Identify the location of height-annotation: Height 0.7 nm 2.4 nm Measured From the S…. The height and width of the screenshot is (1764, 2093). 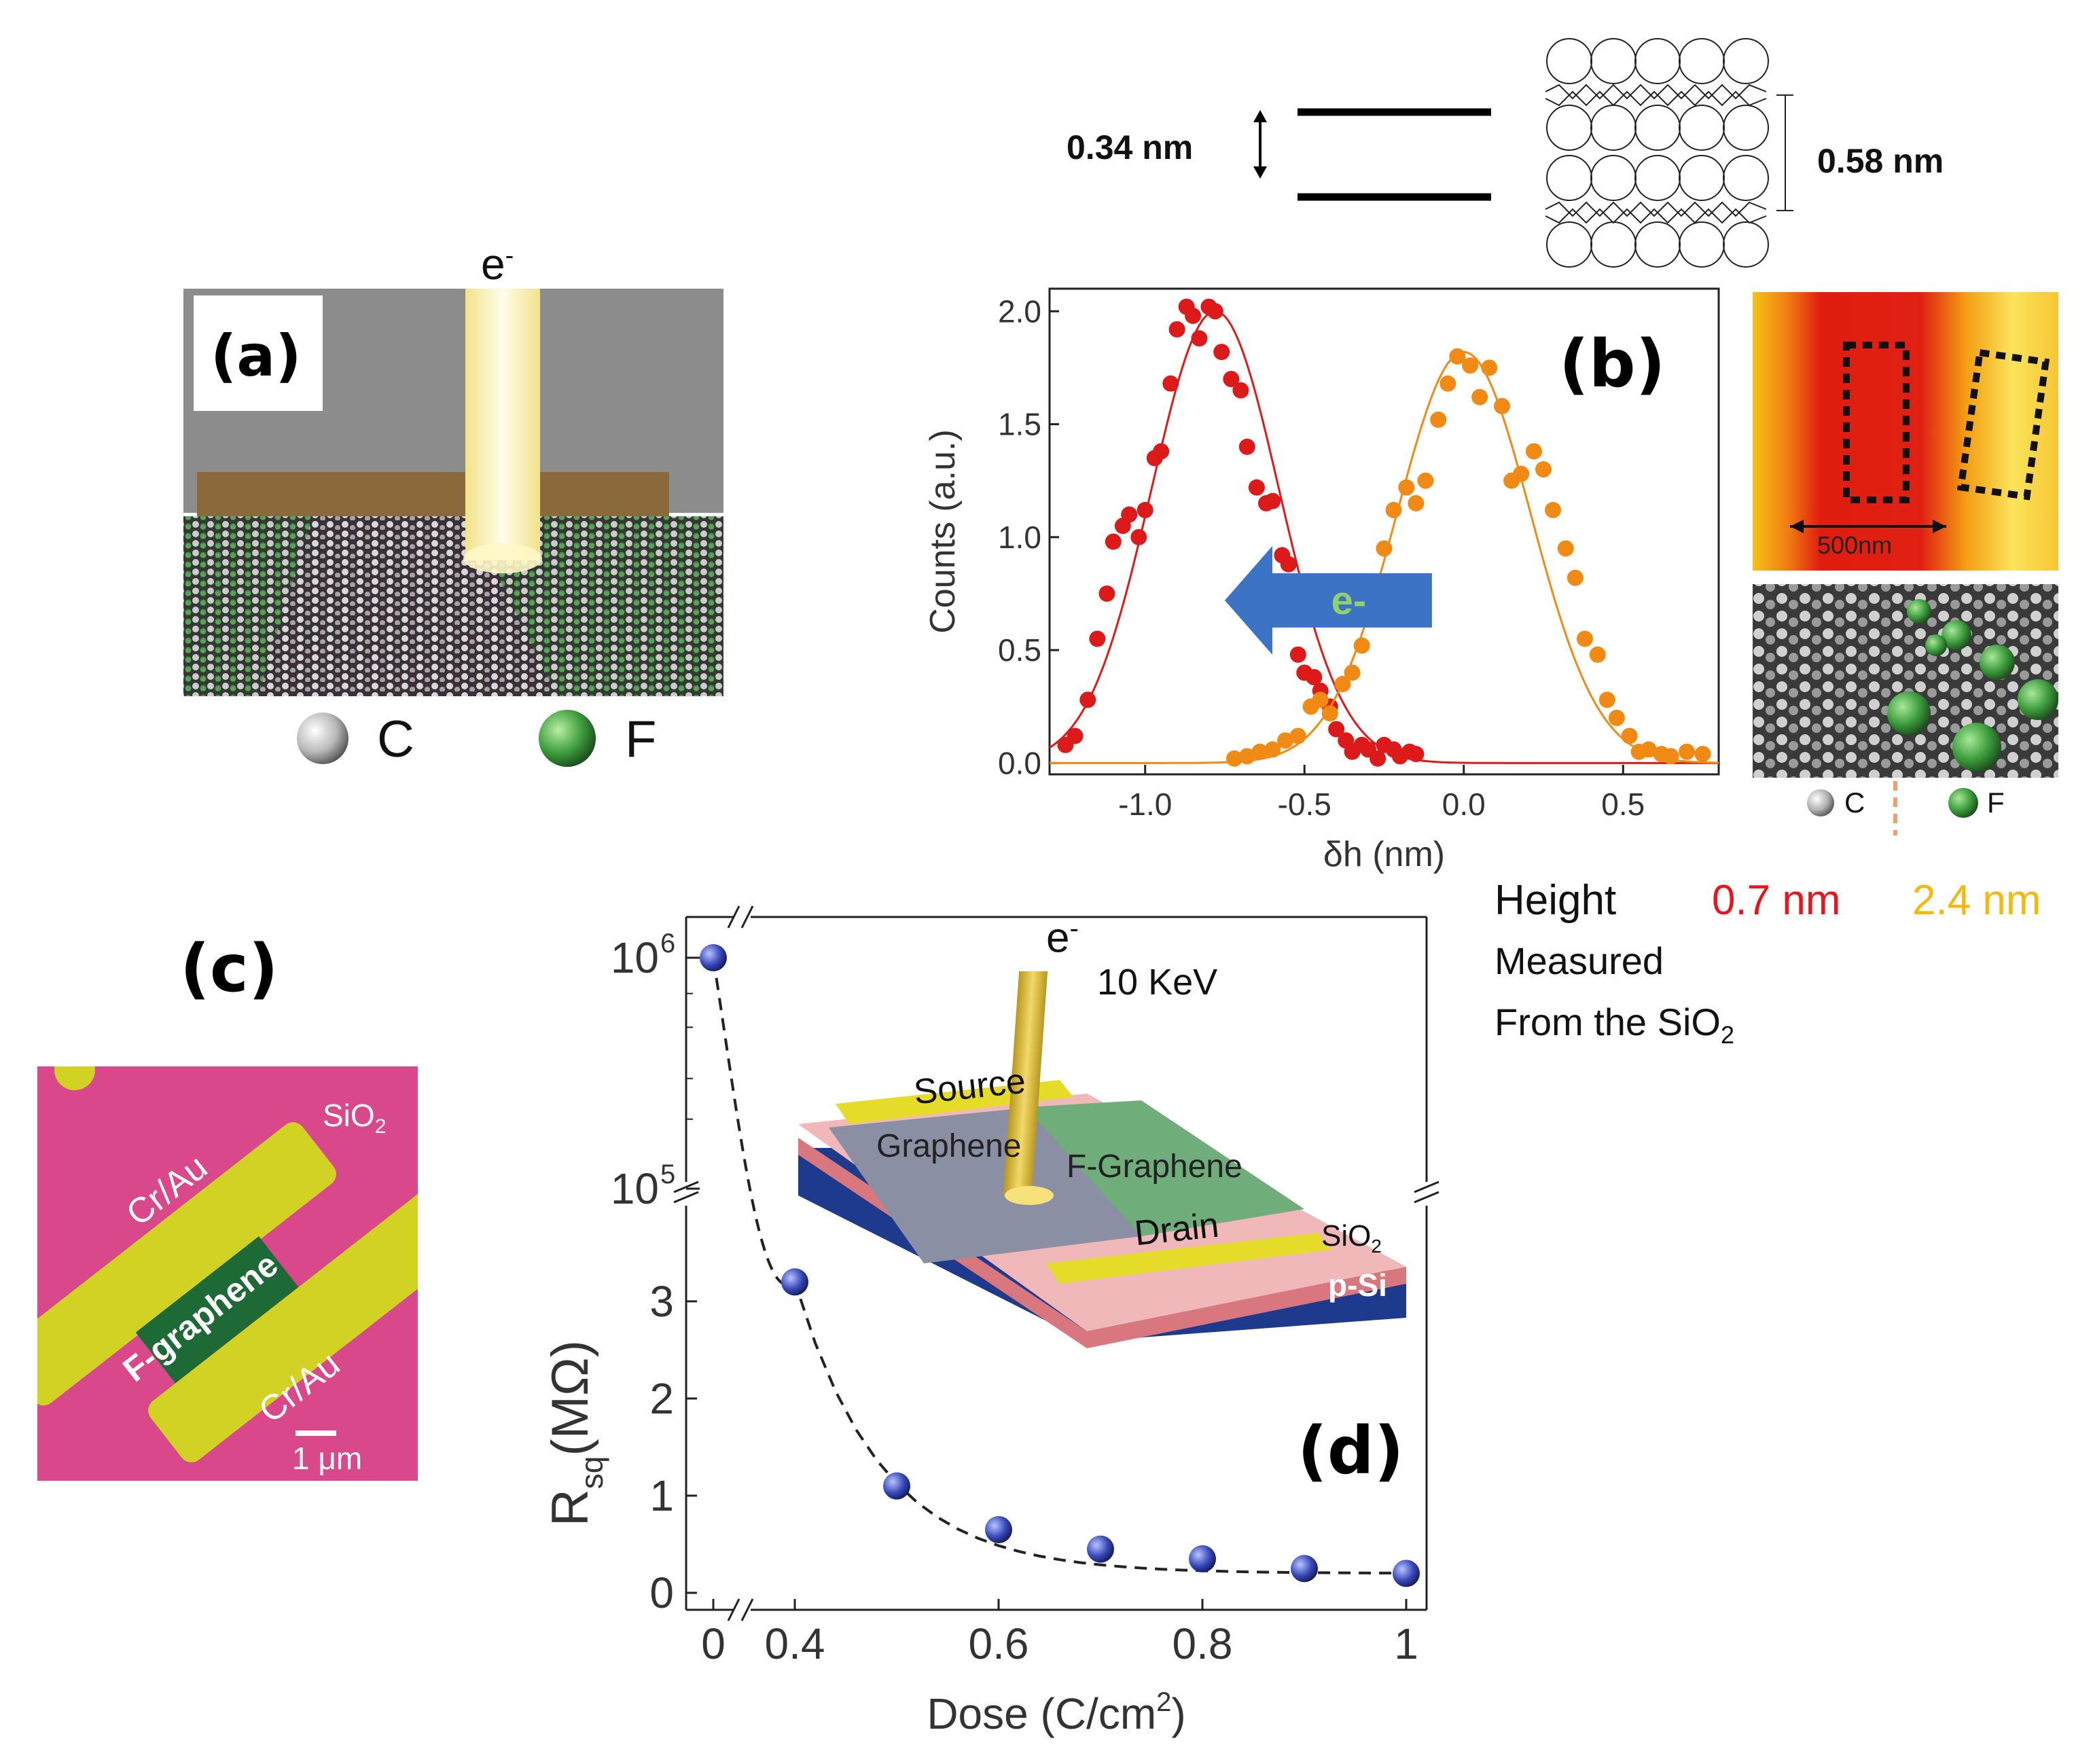
(1793, 971).